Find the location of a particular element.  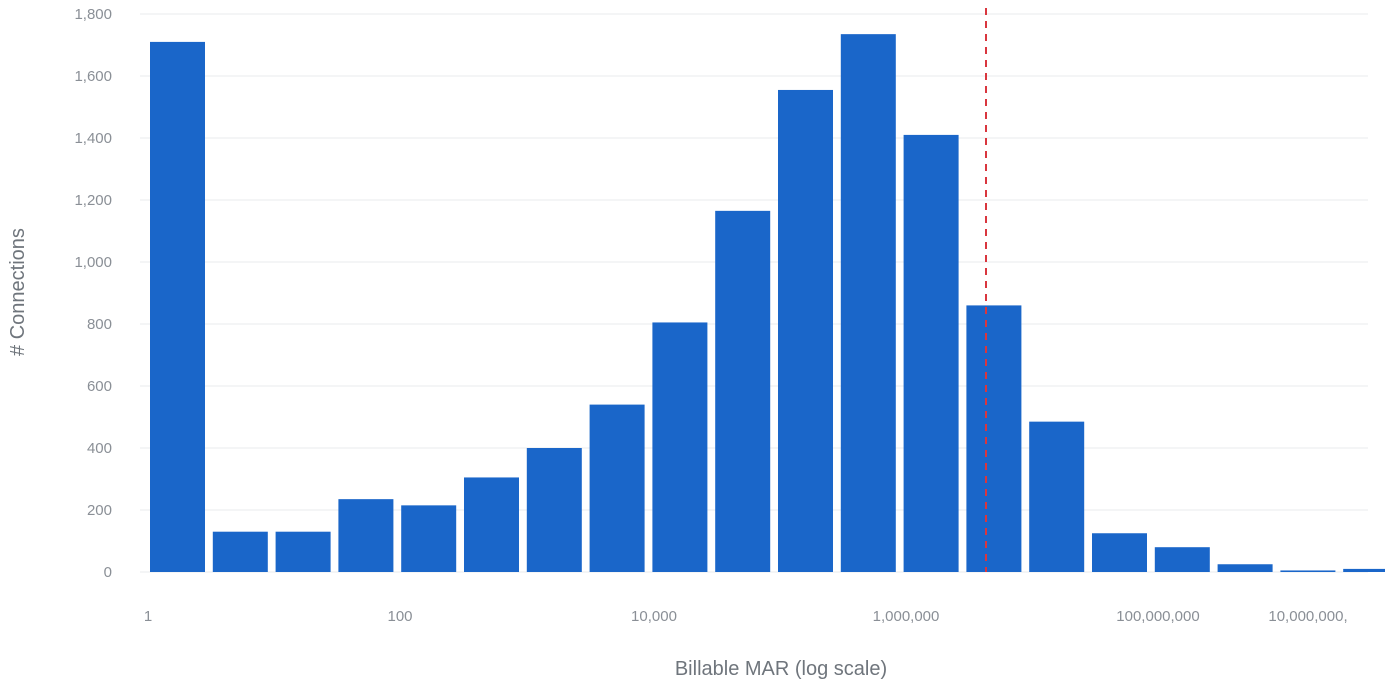

x-tick-label: 1 is located at coordinates (148, 616).